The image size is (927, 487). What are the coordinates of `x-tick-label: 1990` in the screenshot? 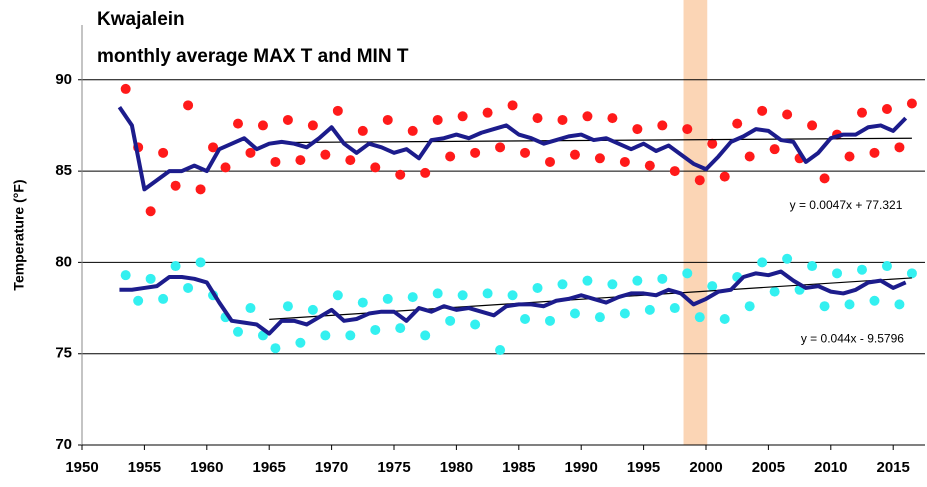 It's located at (581, 467).